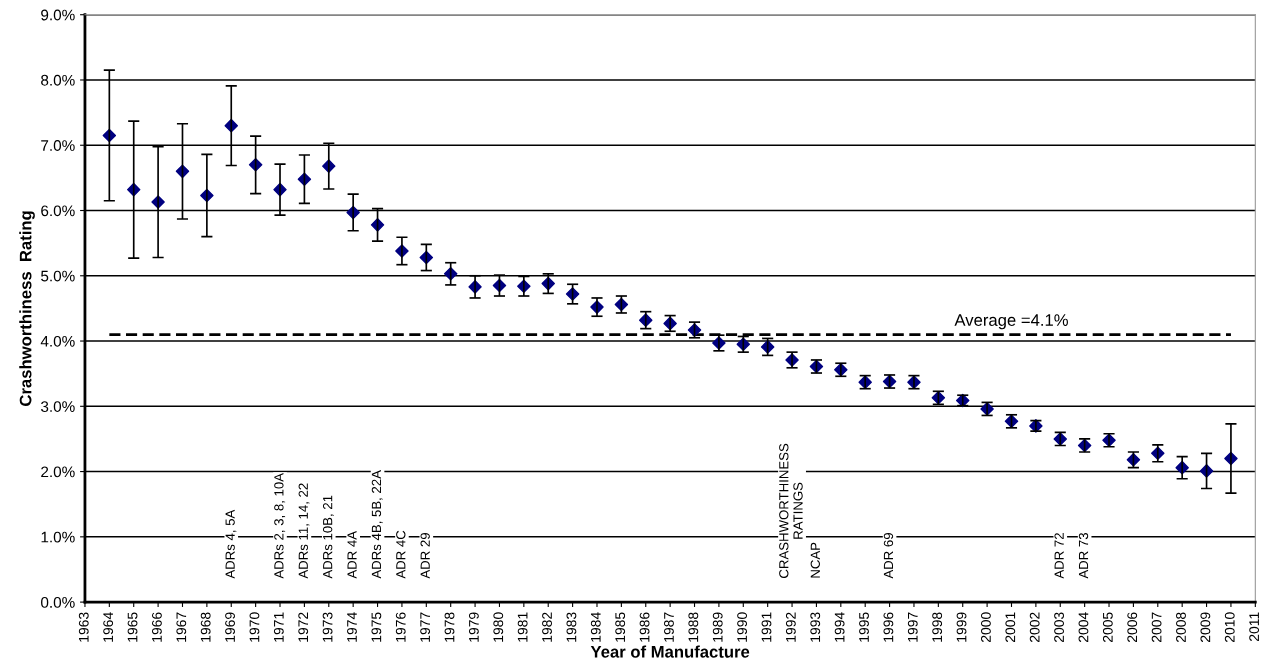 The height and width of the screenshot is (669, 1268). I want to click on x-tick-label: 1996, so click(888, 627).